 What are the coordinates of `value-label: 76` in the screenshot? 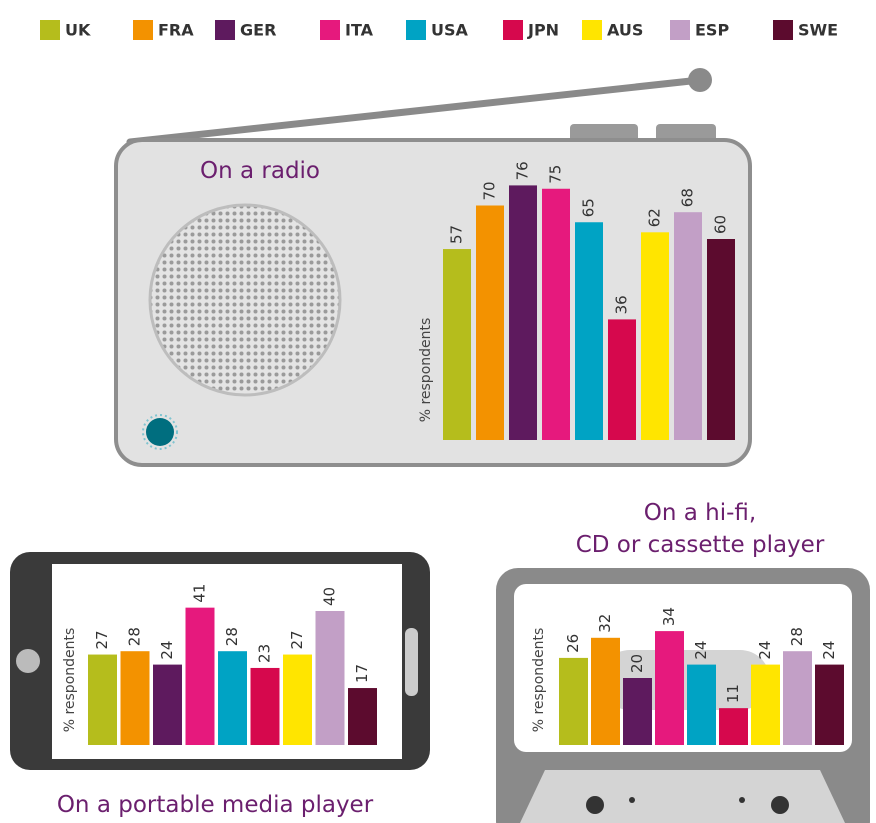 It's located at (523, 170).